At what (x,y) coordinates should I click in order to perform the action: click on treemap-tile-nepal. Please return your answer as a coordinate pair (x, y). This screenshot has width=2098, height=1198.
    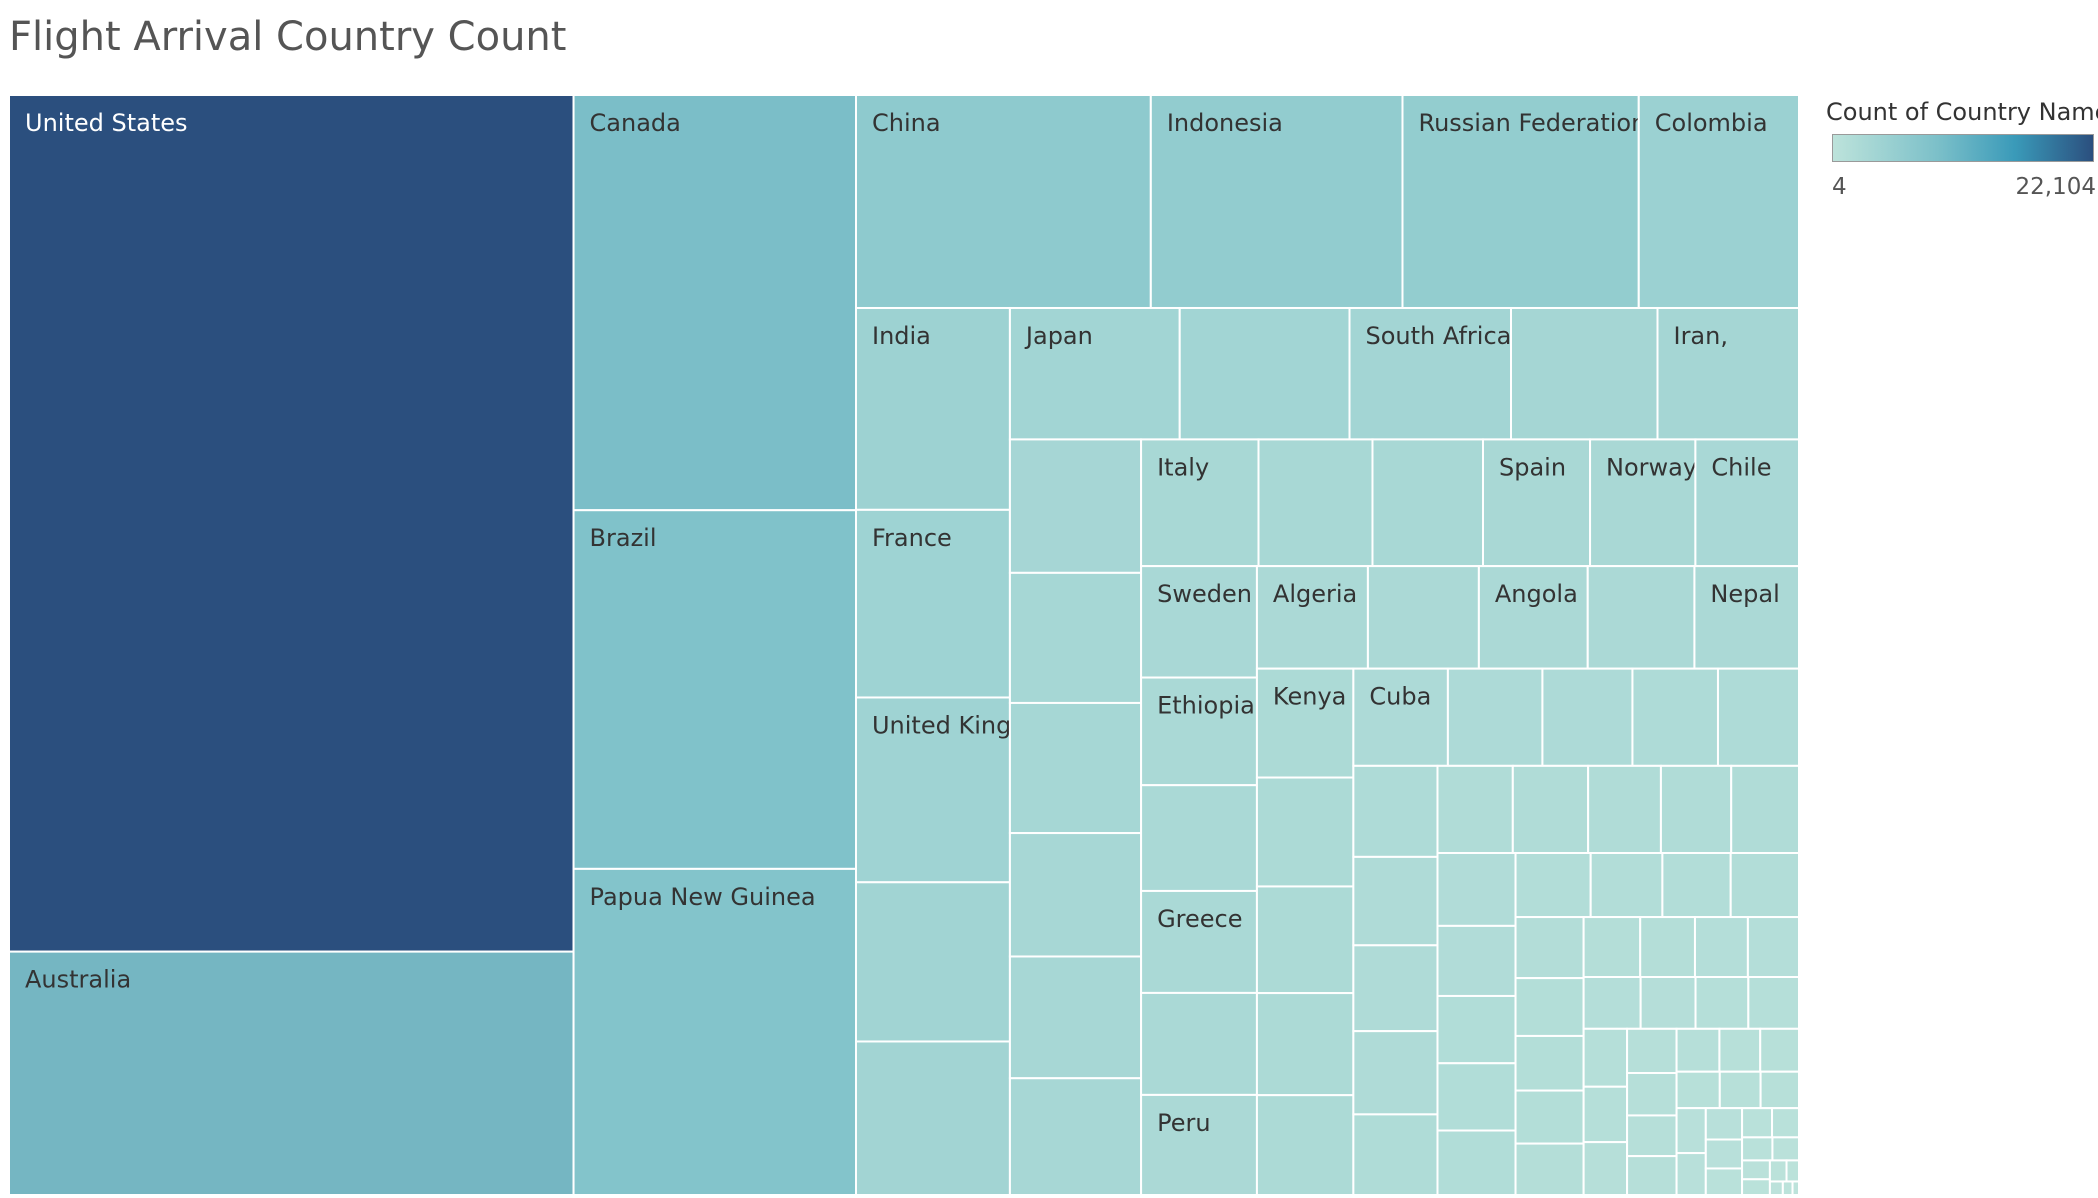
    Looking at the image, I should click on (1746, 617).